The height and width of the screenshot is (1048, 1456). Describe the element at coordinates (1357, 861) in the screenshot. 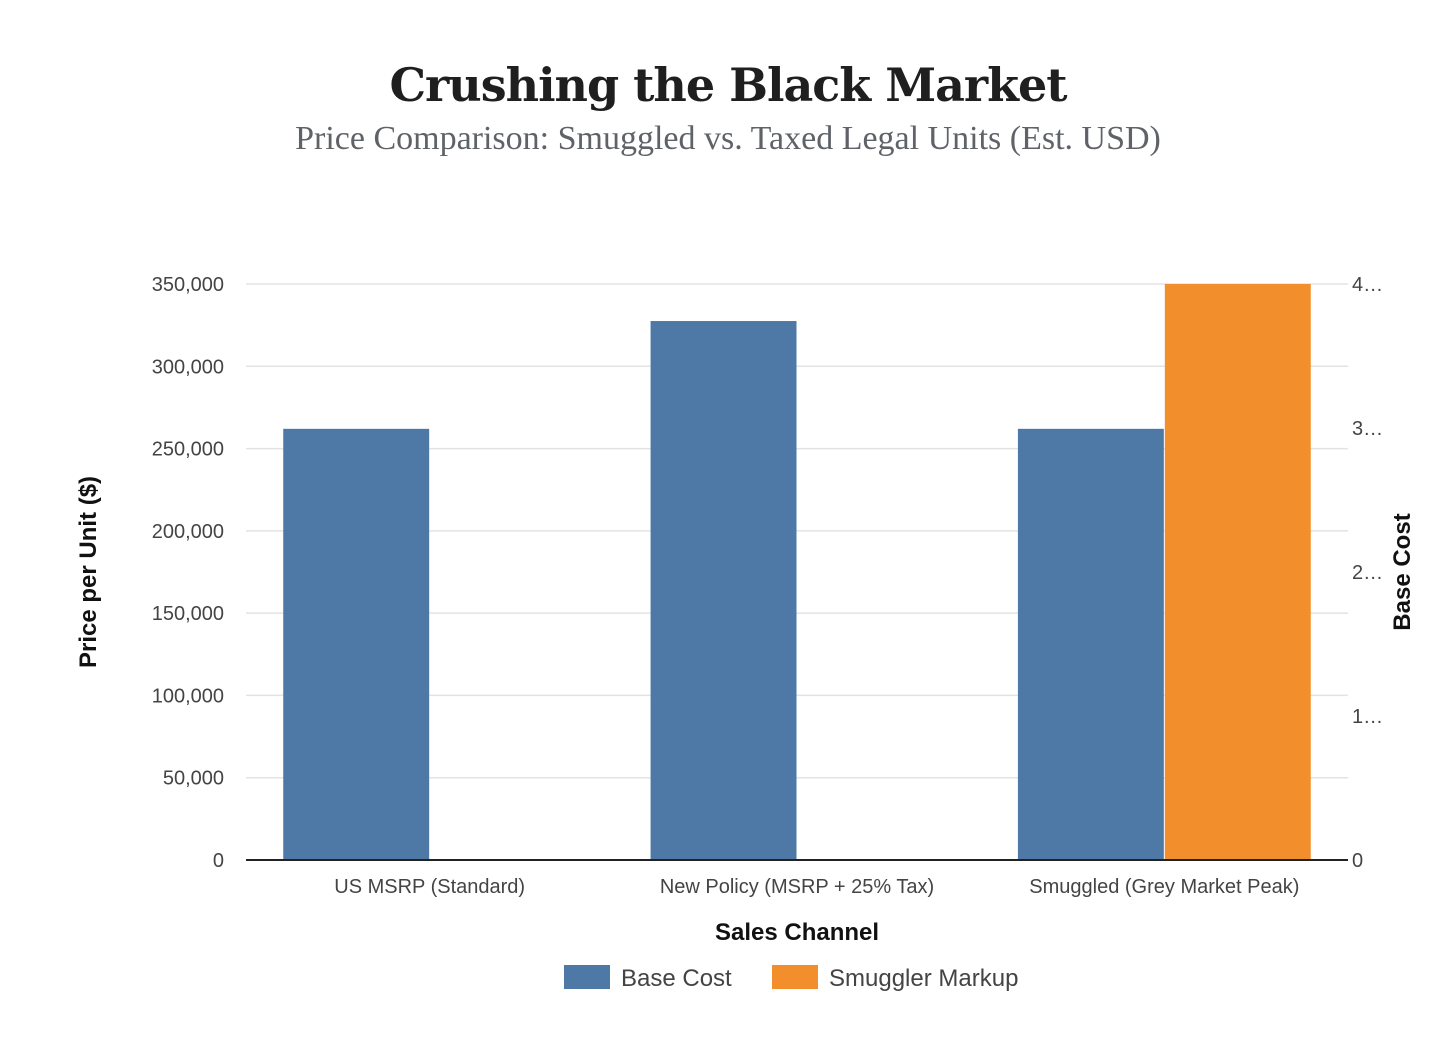

I see `y2-tick-label: 0` at that location.